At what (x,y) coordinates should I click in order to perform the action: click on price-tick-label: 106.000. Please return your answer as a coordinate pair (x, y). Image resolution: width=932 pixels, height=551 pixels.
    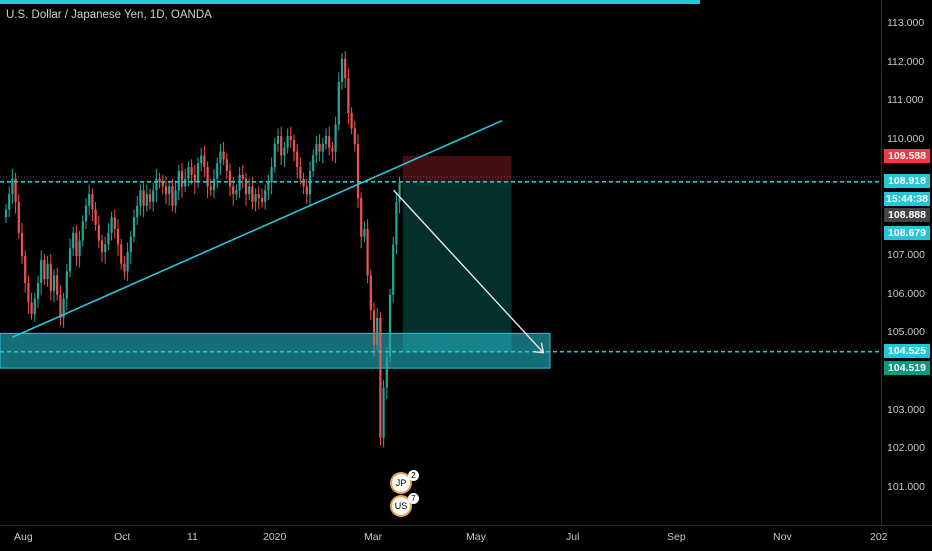
    Looking at the image, I should click on (906, 293).